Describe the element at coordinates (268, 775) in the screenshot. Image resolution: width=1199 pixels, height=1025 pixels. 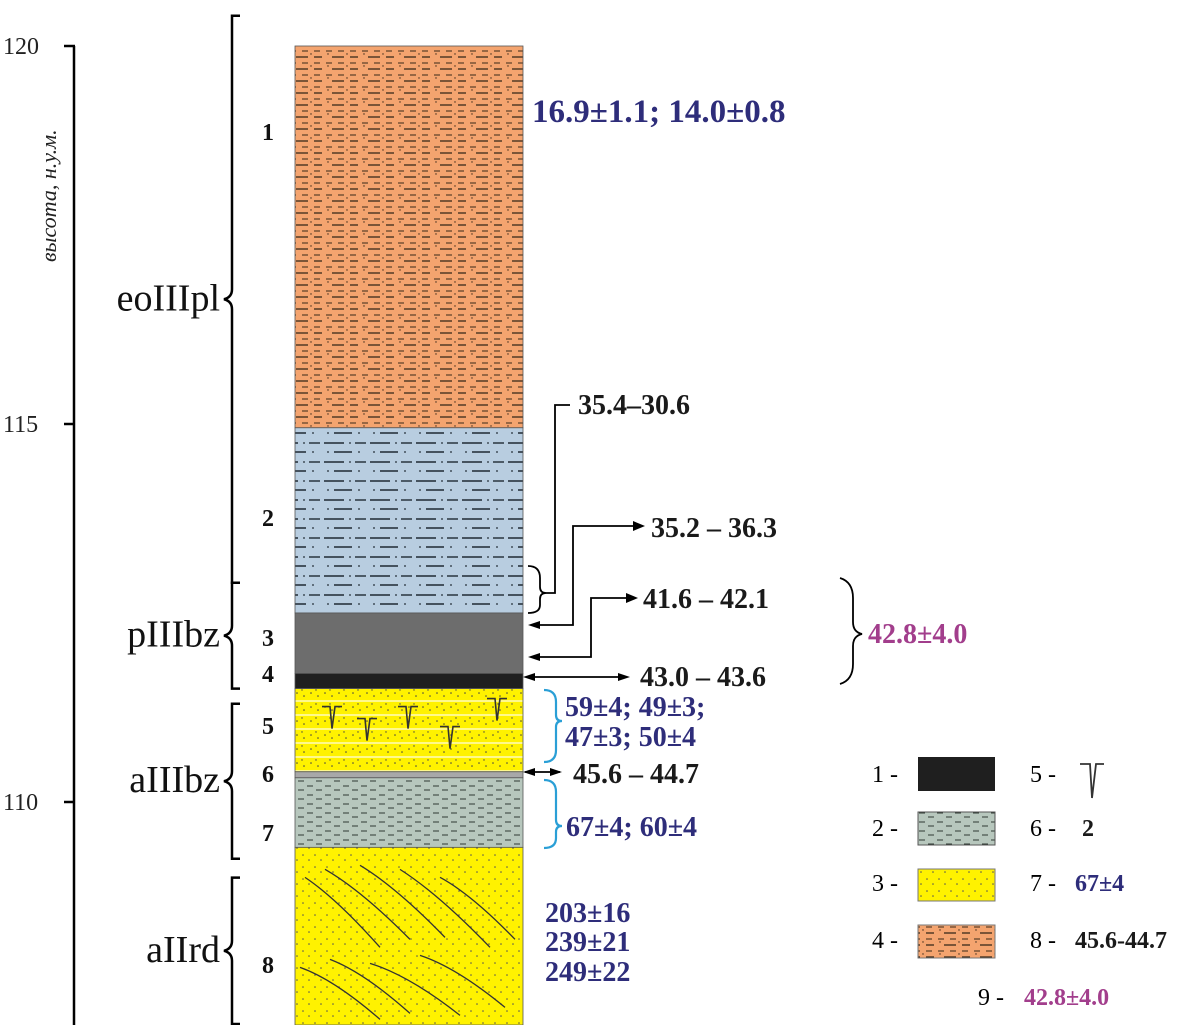
I see `layer-number-6: 6` at that location.